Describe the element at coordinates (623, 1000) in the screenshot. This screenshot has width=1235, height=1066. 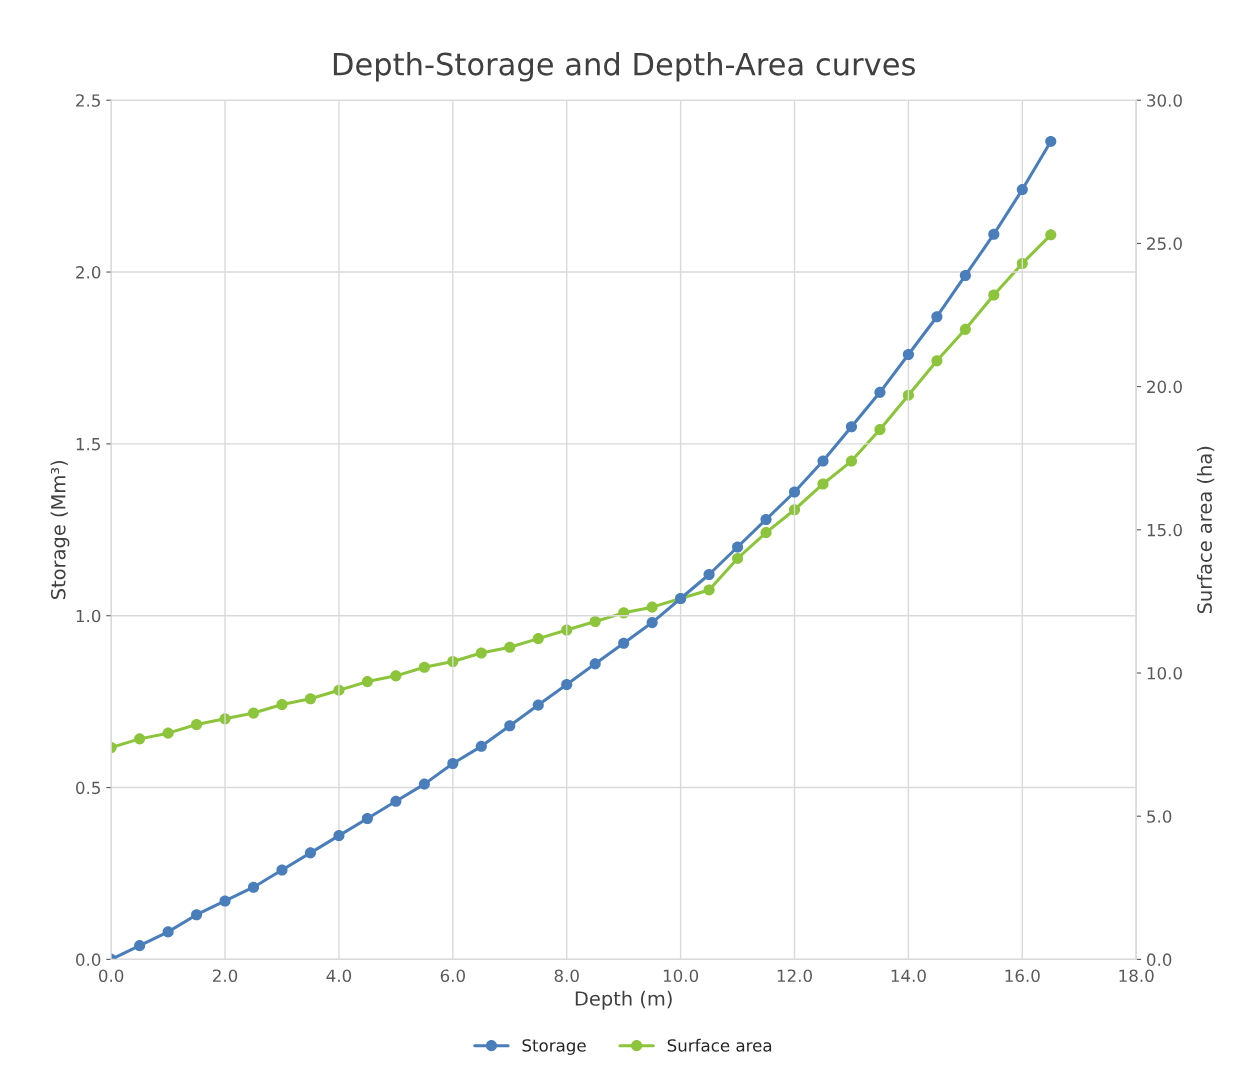
I see `x-axis-title: Depth (m)` at that location.